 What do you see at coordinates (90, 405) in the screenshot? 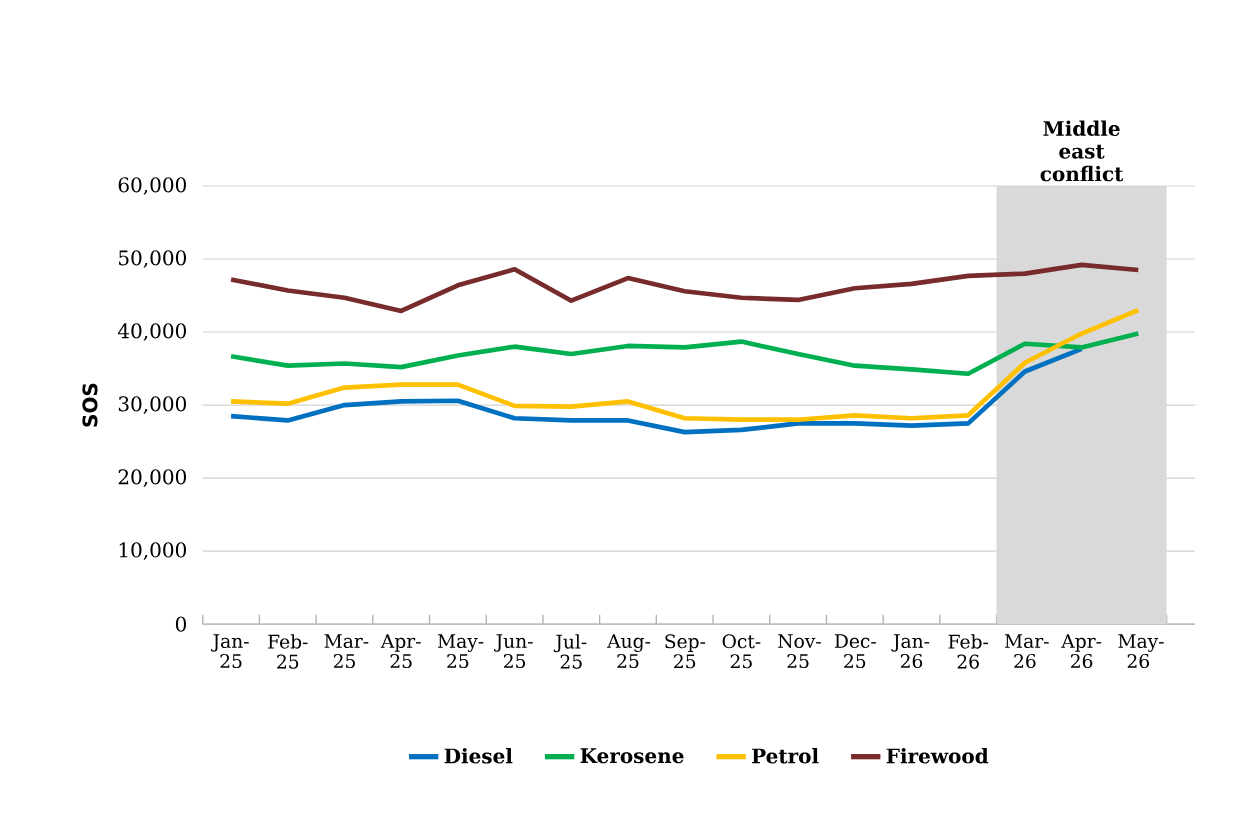
I see `y-axis-title: SOS` at bounding box center [90, 405].